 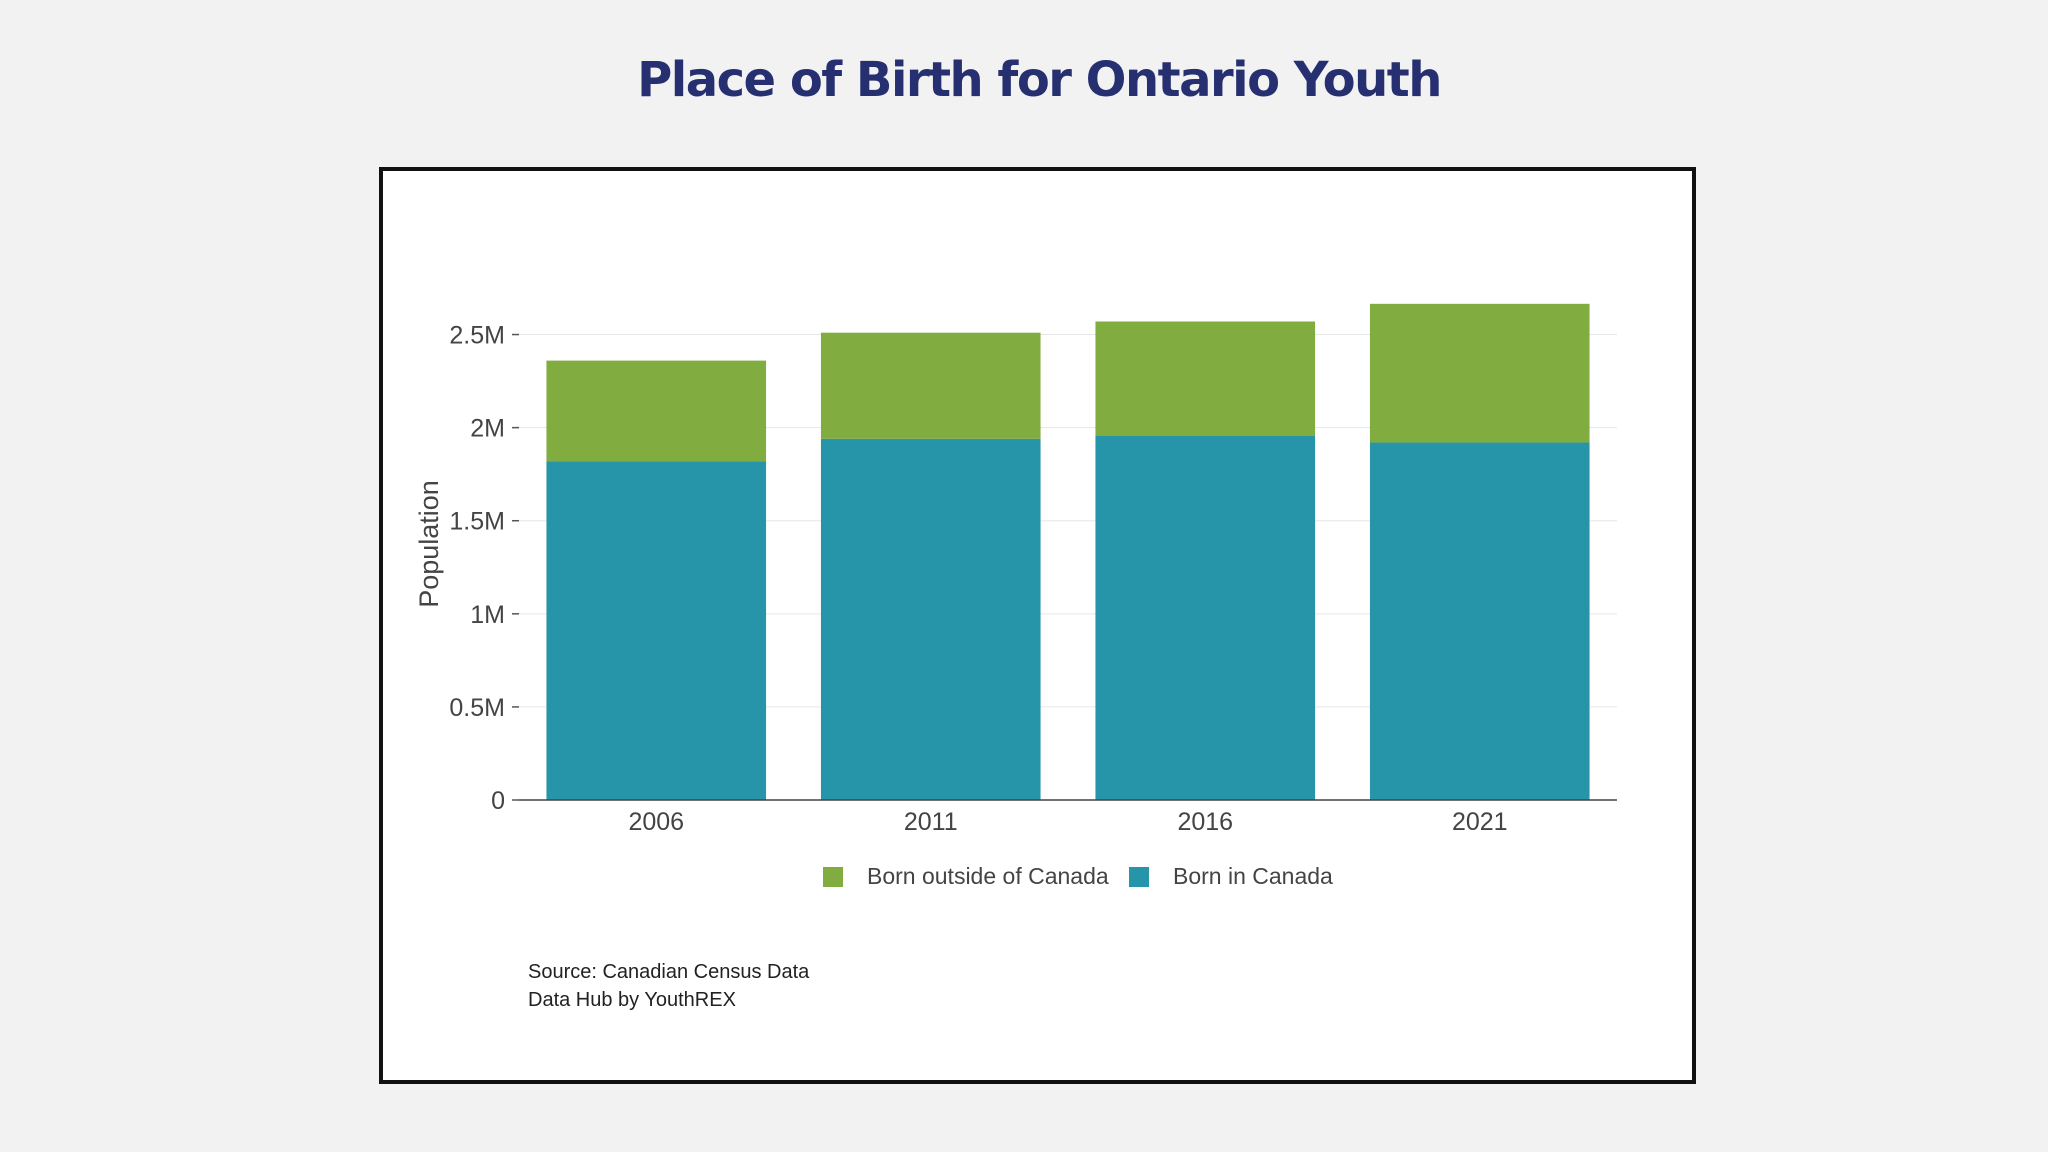 What do you see at coordinates (487, 615) in the screenshot?
I see `y-tick-label: 1M` at bounding box center [487, 615].